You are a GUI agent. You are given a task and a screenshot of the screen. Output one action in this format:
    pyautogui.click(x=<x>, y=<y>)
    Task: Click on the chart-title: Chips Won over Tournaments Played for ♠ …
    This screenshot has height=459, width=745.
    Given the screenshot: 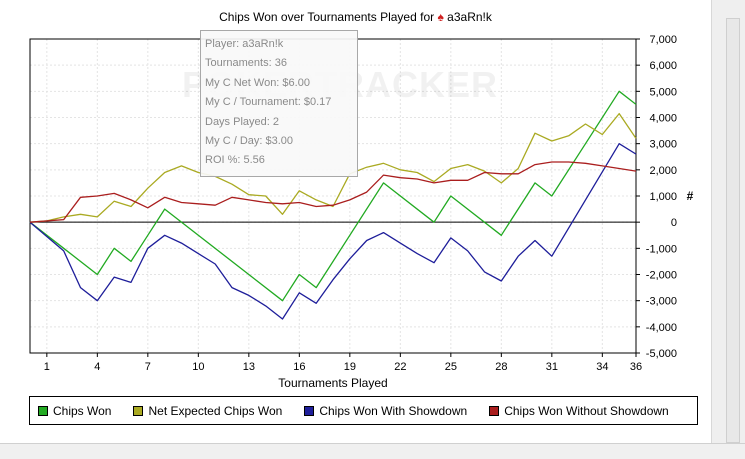 What is the action you would take?
    pyautogui.click(x=355, y=17)
    